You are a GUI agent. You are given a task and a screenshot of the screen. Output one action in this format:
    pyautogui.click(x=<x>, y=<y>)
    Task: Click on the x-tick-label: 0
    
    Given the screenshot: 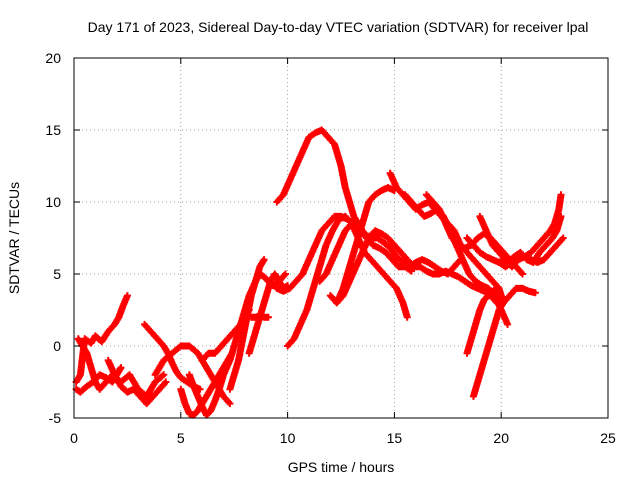 What is the action you would take?
    pyautogui.click(x=74, y=438)
    